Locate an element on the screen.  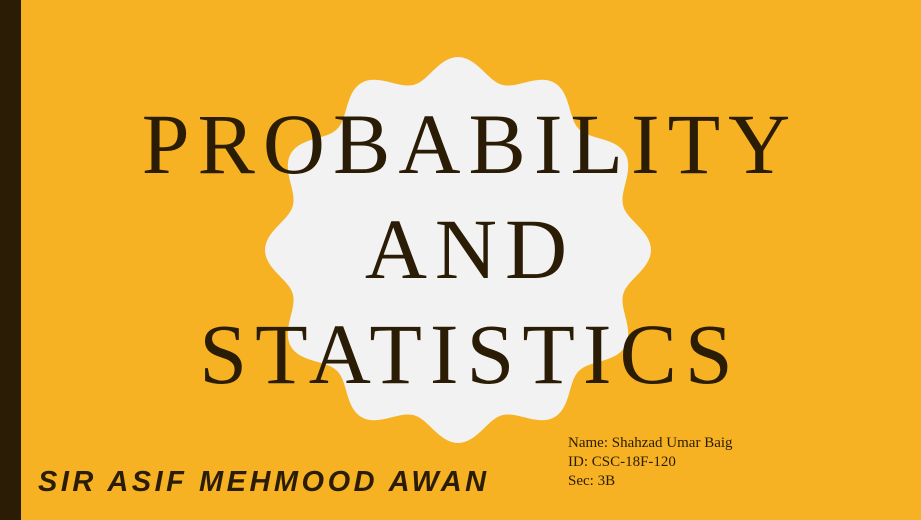
title-line-statistics: STATISTICS is located at coordinates (470, 354).